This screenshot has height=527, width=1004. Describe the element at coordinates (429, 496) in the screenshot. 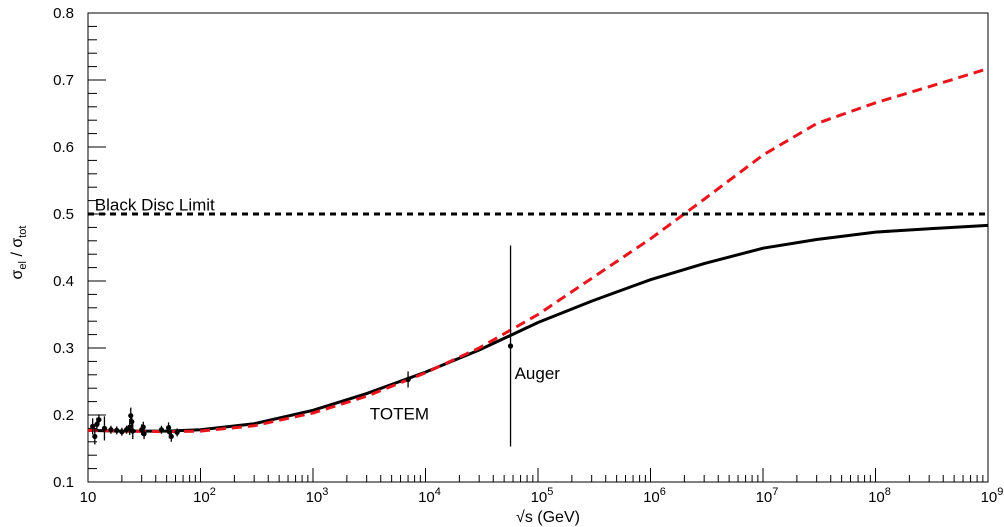

I see `x-tick-label: 10⁴` at that location.